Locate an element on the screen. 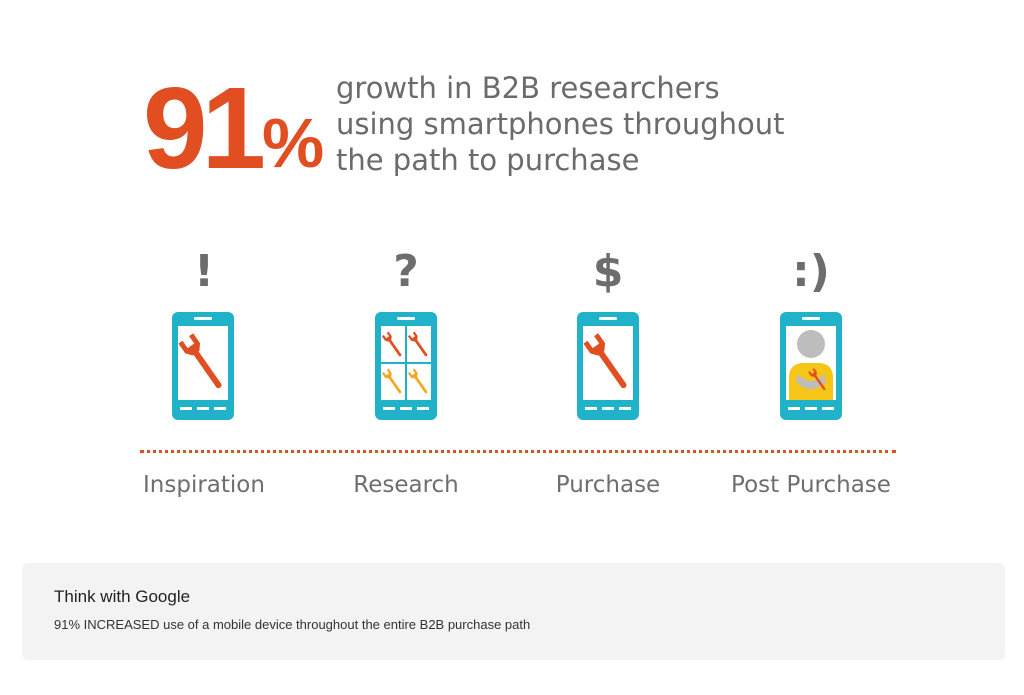 The height and width of the screenshot is (695, 1024). stage-label: Research is located at coordinates (406, 485).